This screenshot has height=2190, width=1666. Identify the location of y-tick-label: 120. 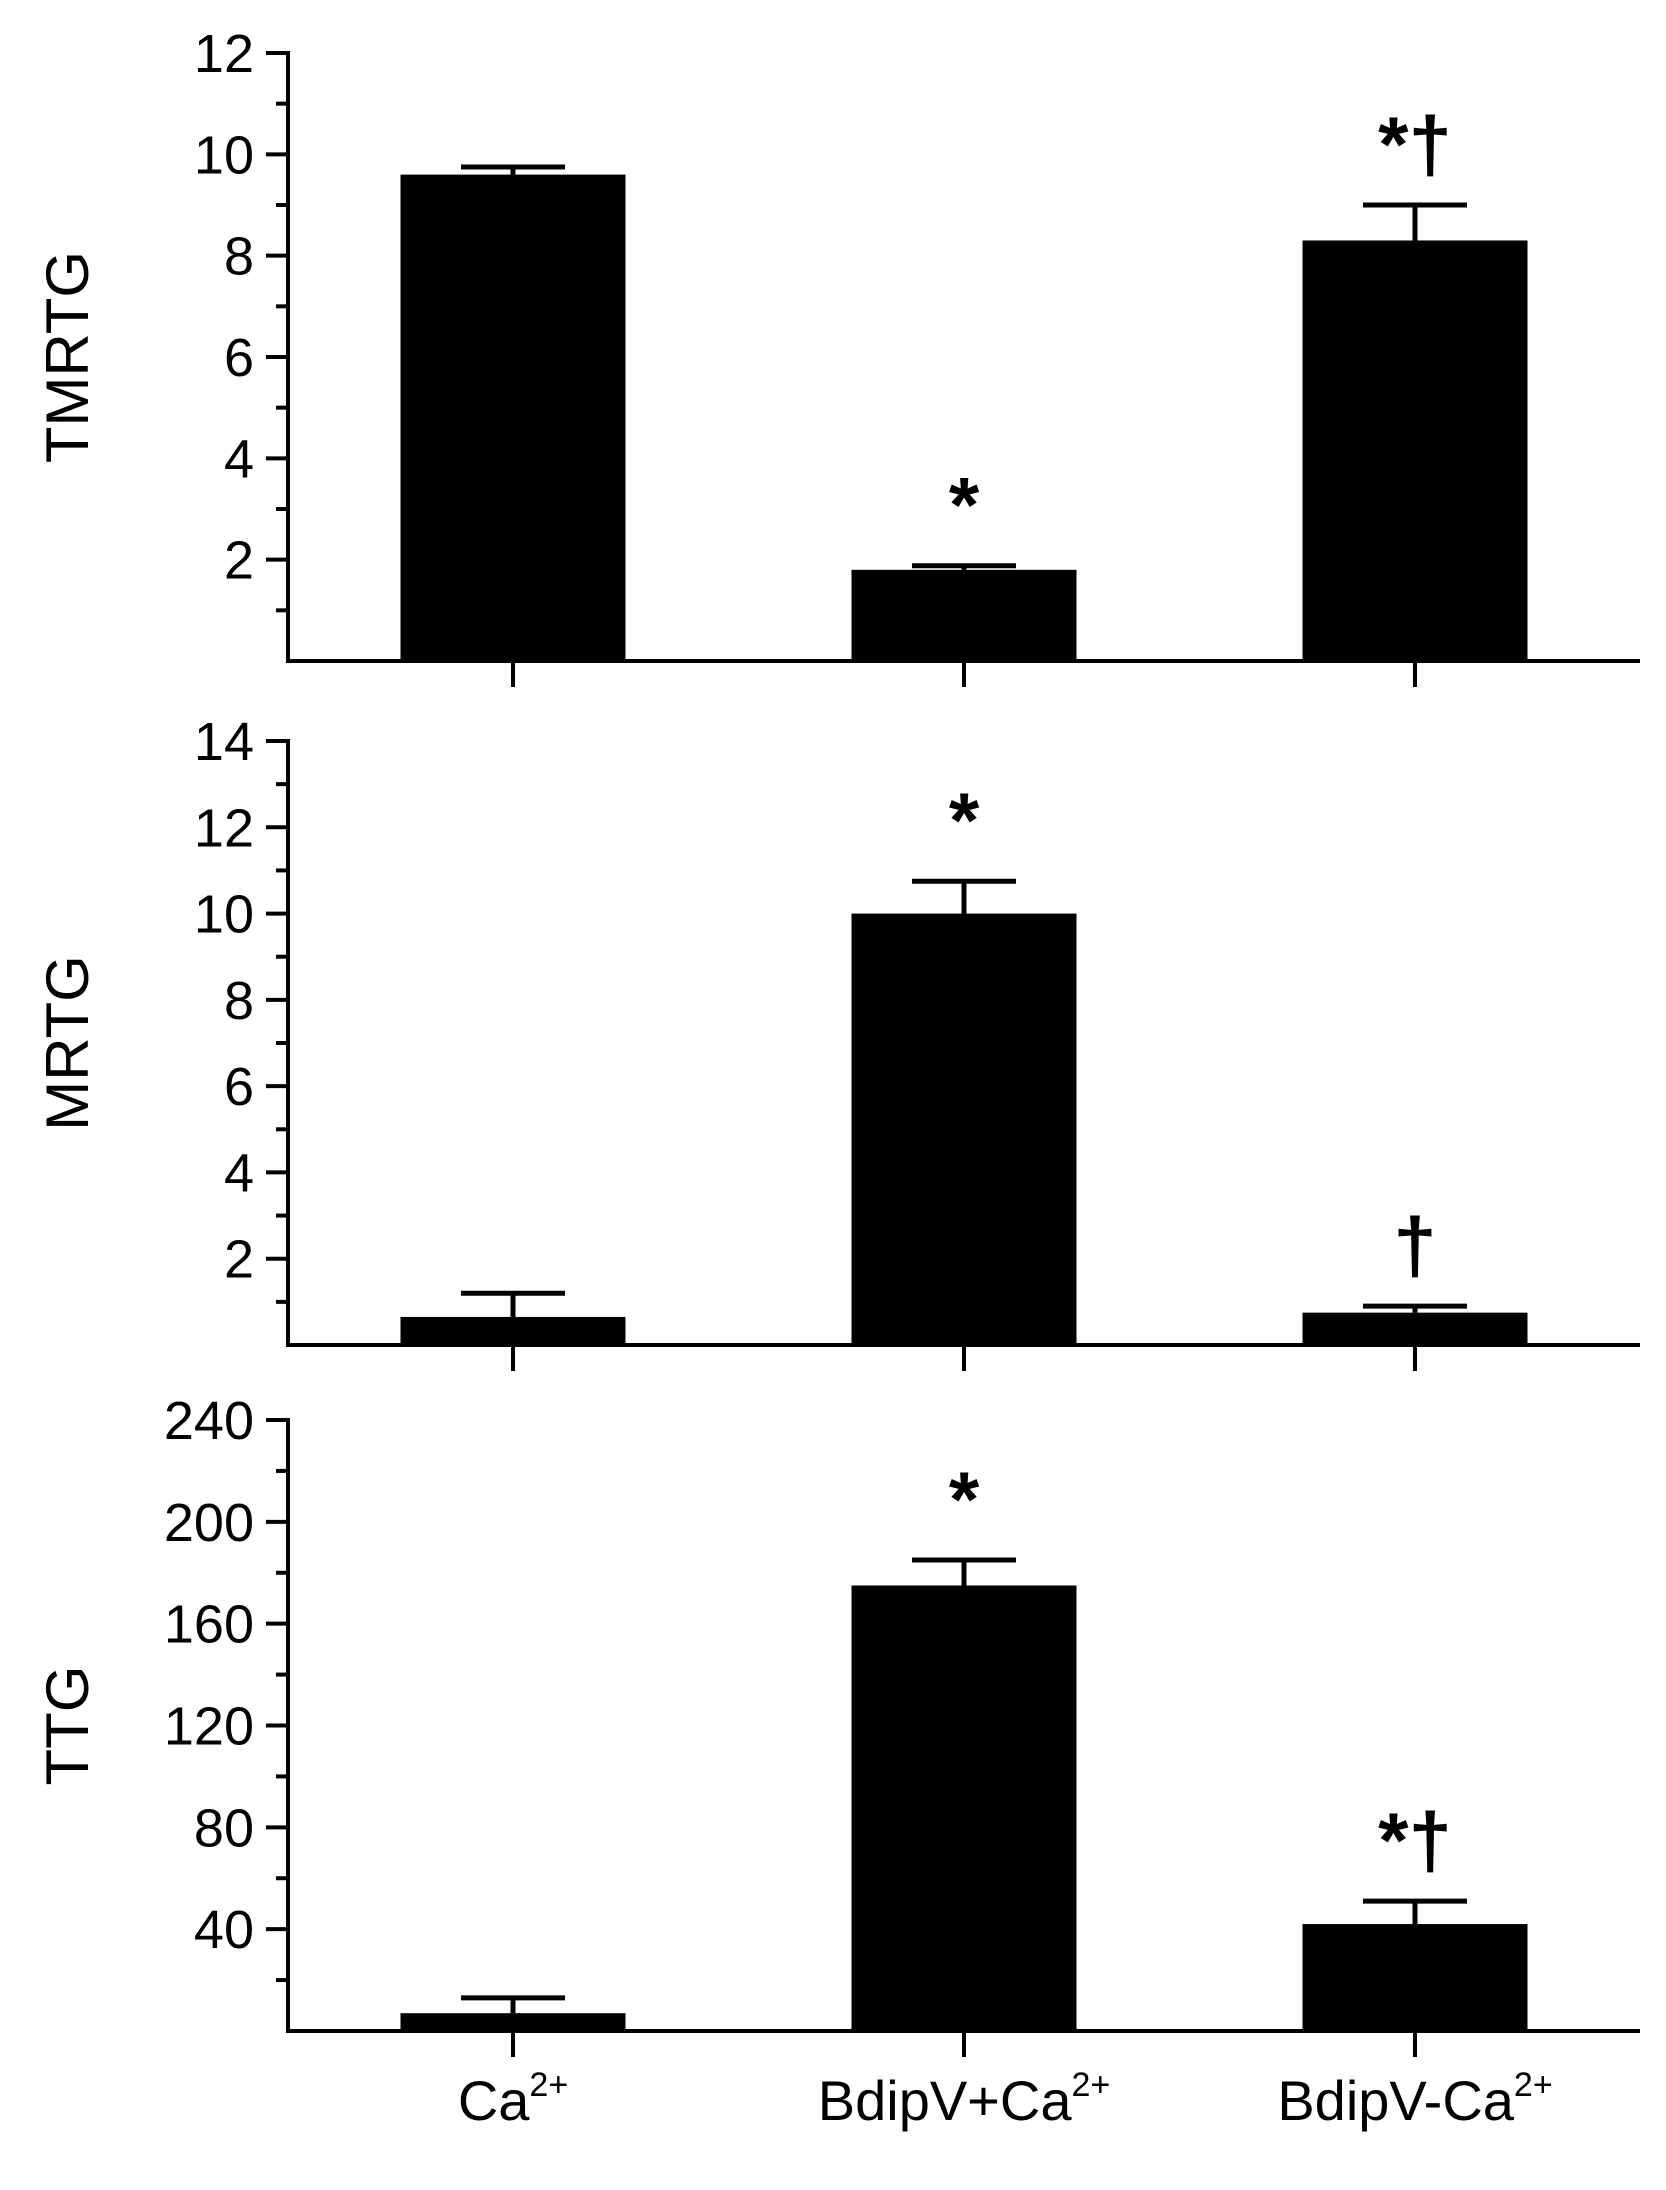
(209, 1727).